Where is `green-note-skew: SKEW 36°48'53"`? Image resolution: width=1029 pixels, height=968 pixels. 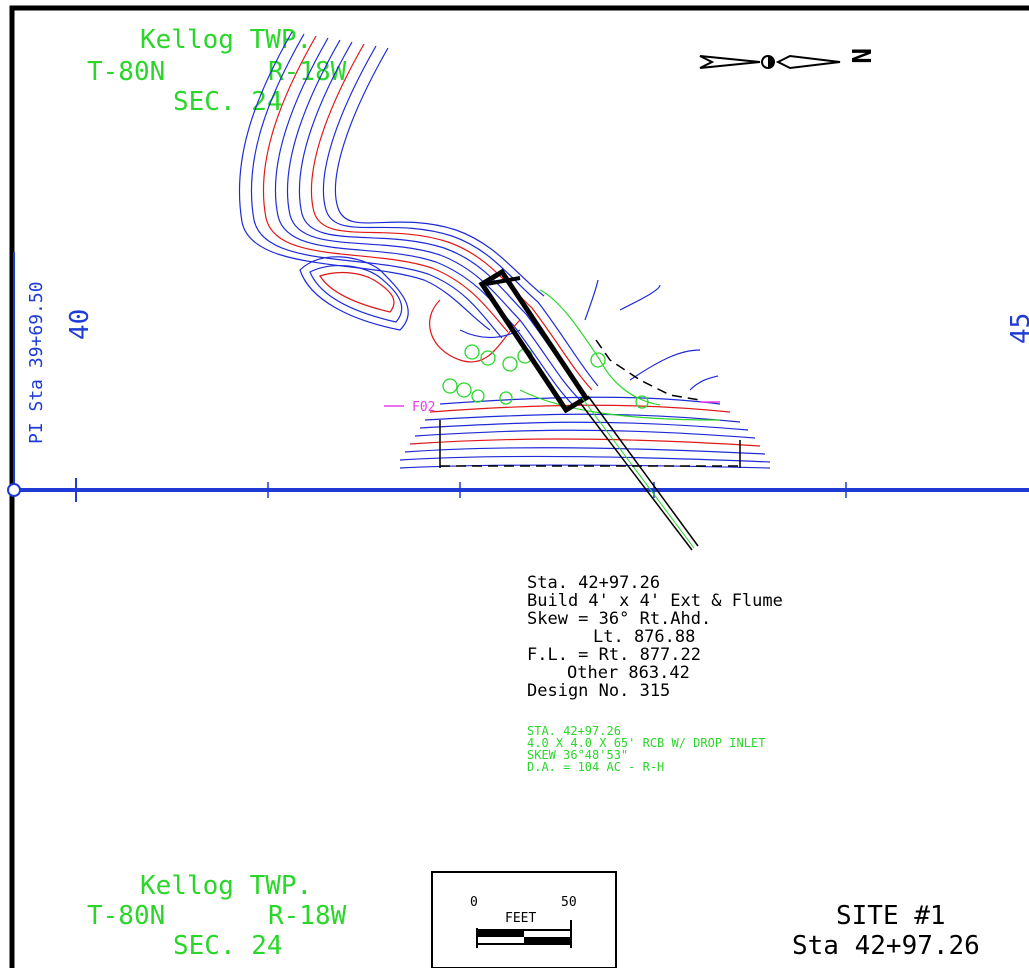 green-note-skew: SKEW 36°48'53" is located at coordinates (577, 755).